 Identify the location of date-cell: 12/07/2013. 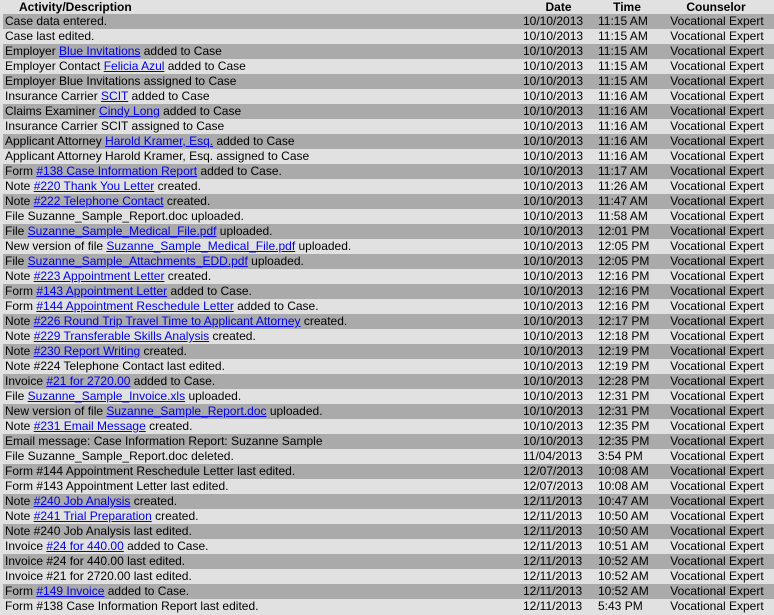
(558, 486).